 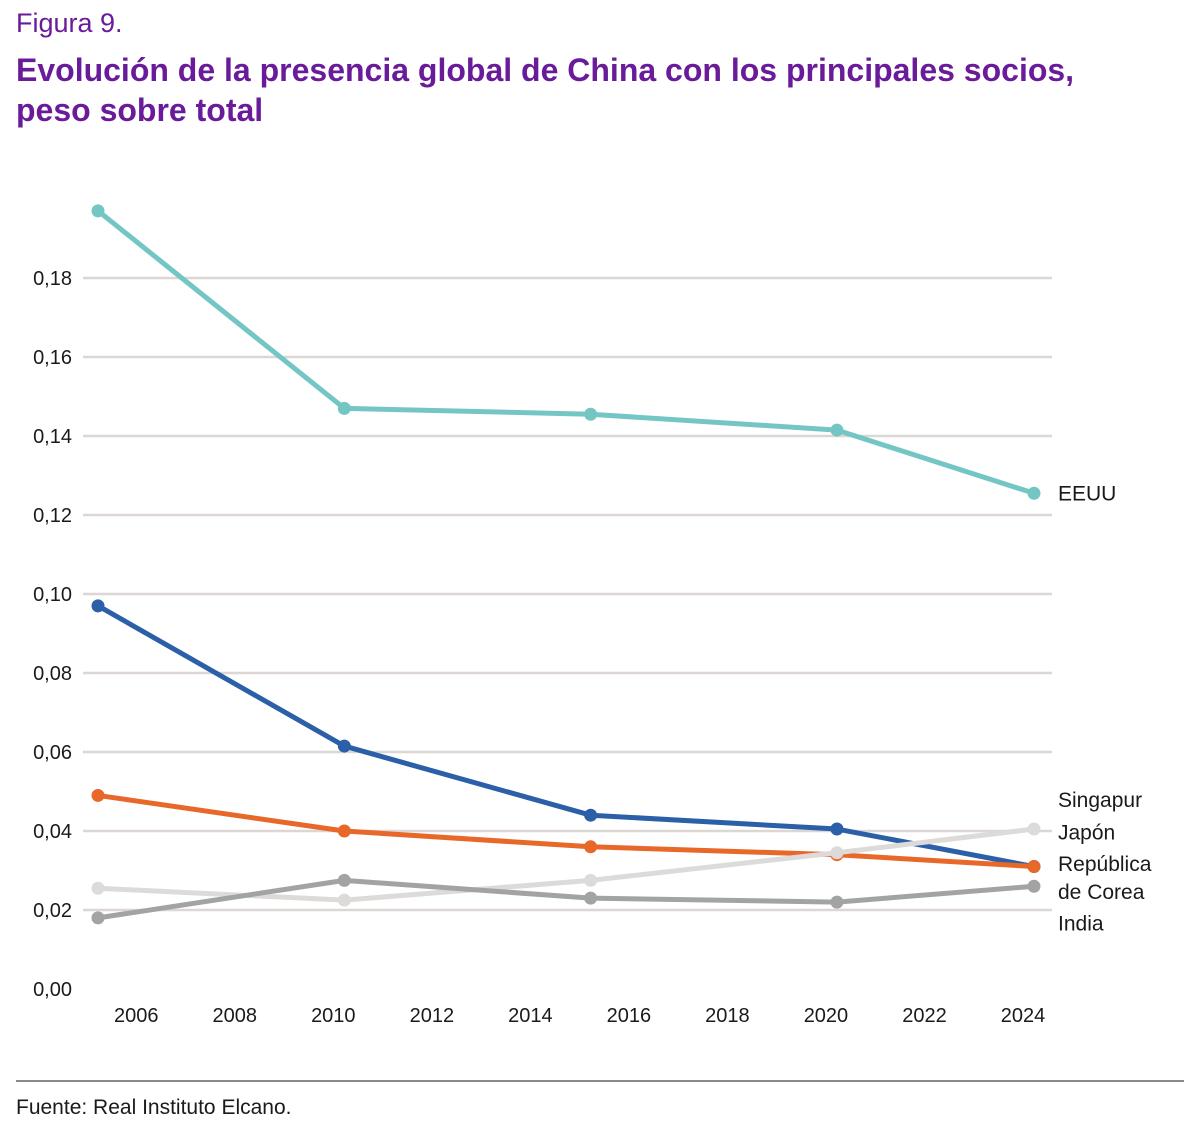 What do you see at coordinates (579, 1016) in the screenshot?
I see `x-axis-ticks: 2006 2008 2010 2012 2014 2016 2018 2020 2022 2024` at bounding box center [579, 1016].